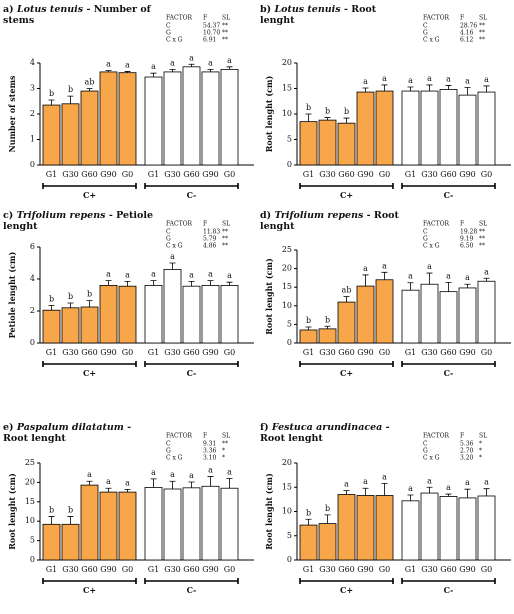  I want to click on stats-cell: 9.31, so click(209, 444).